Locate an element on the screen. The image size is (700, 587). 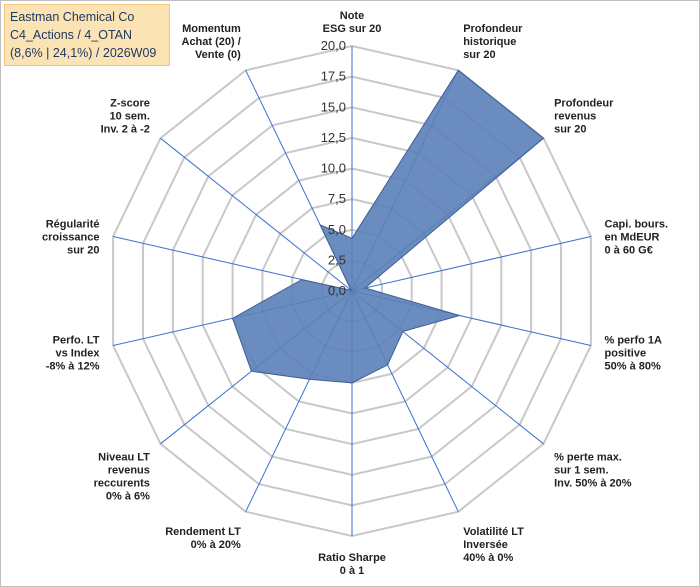
axis-label-line: Momentum is located at coordinates (211, 29).